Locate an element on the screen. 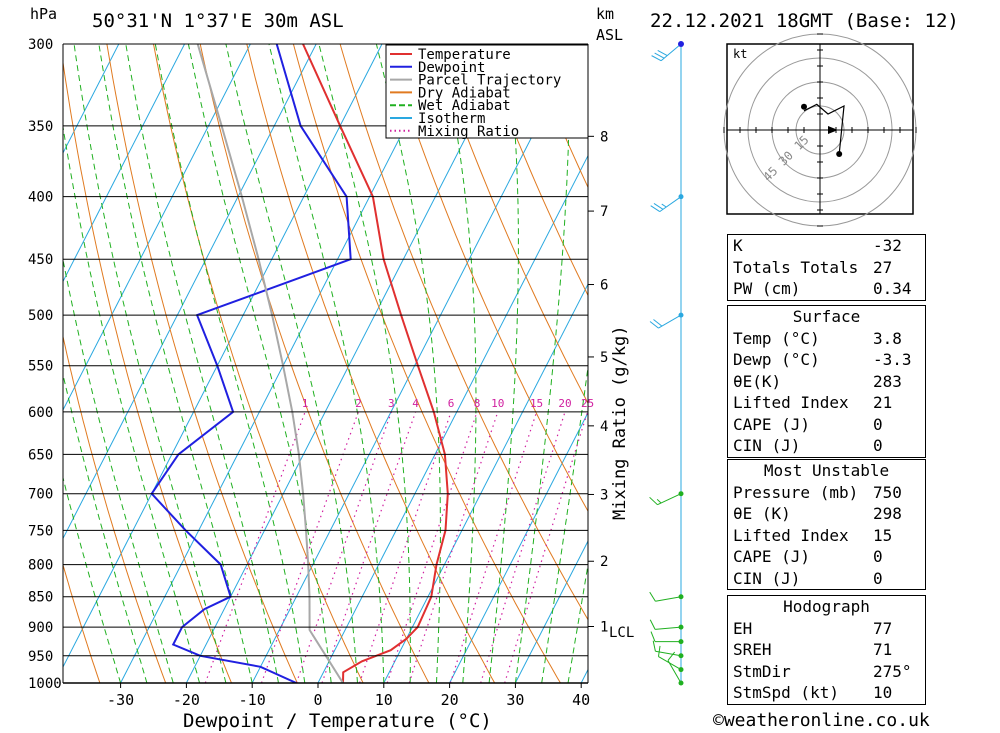 The width and height of the screenshot is (1000, 733). table-row: SREH 71 is located at coordinates (826, 650).